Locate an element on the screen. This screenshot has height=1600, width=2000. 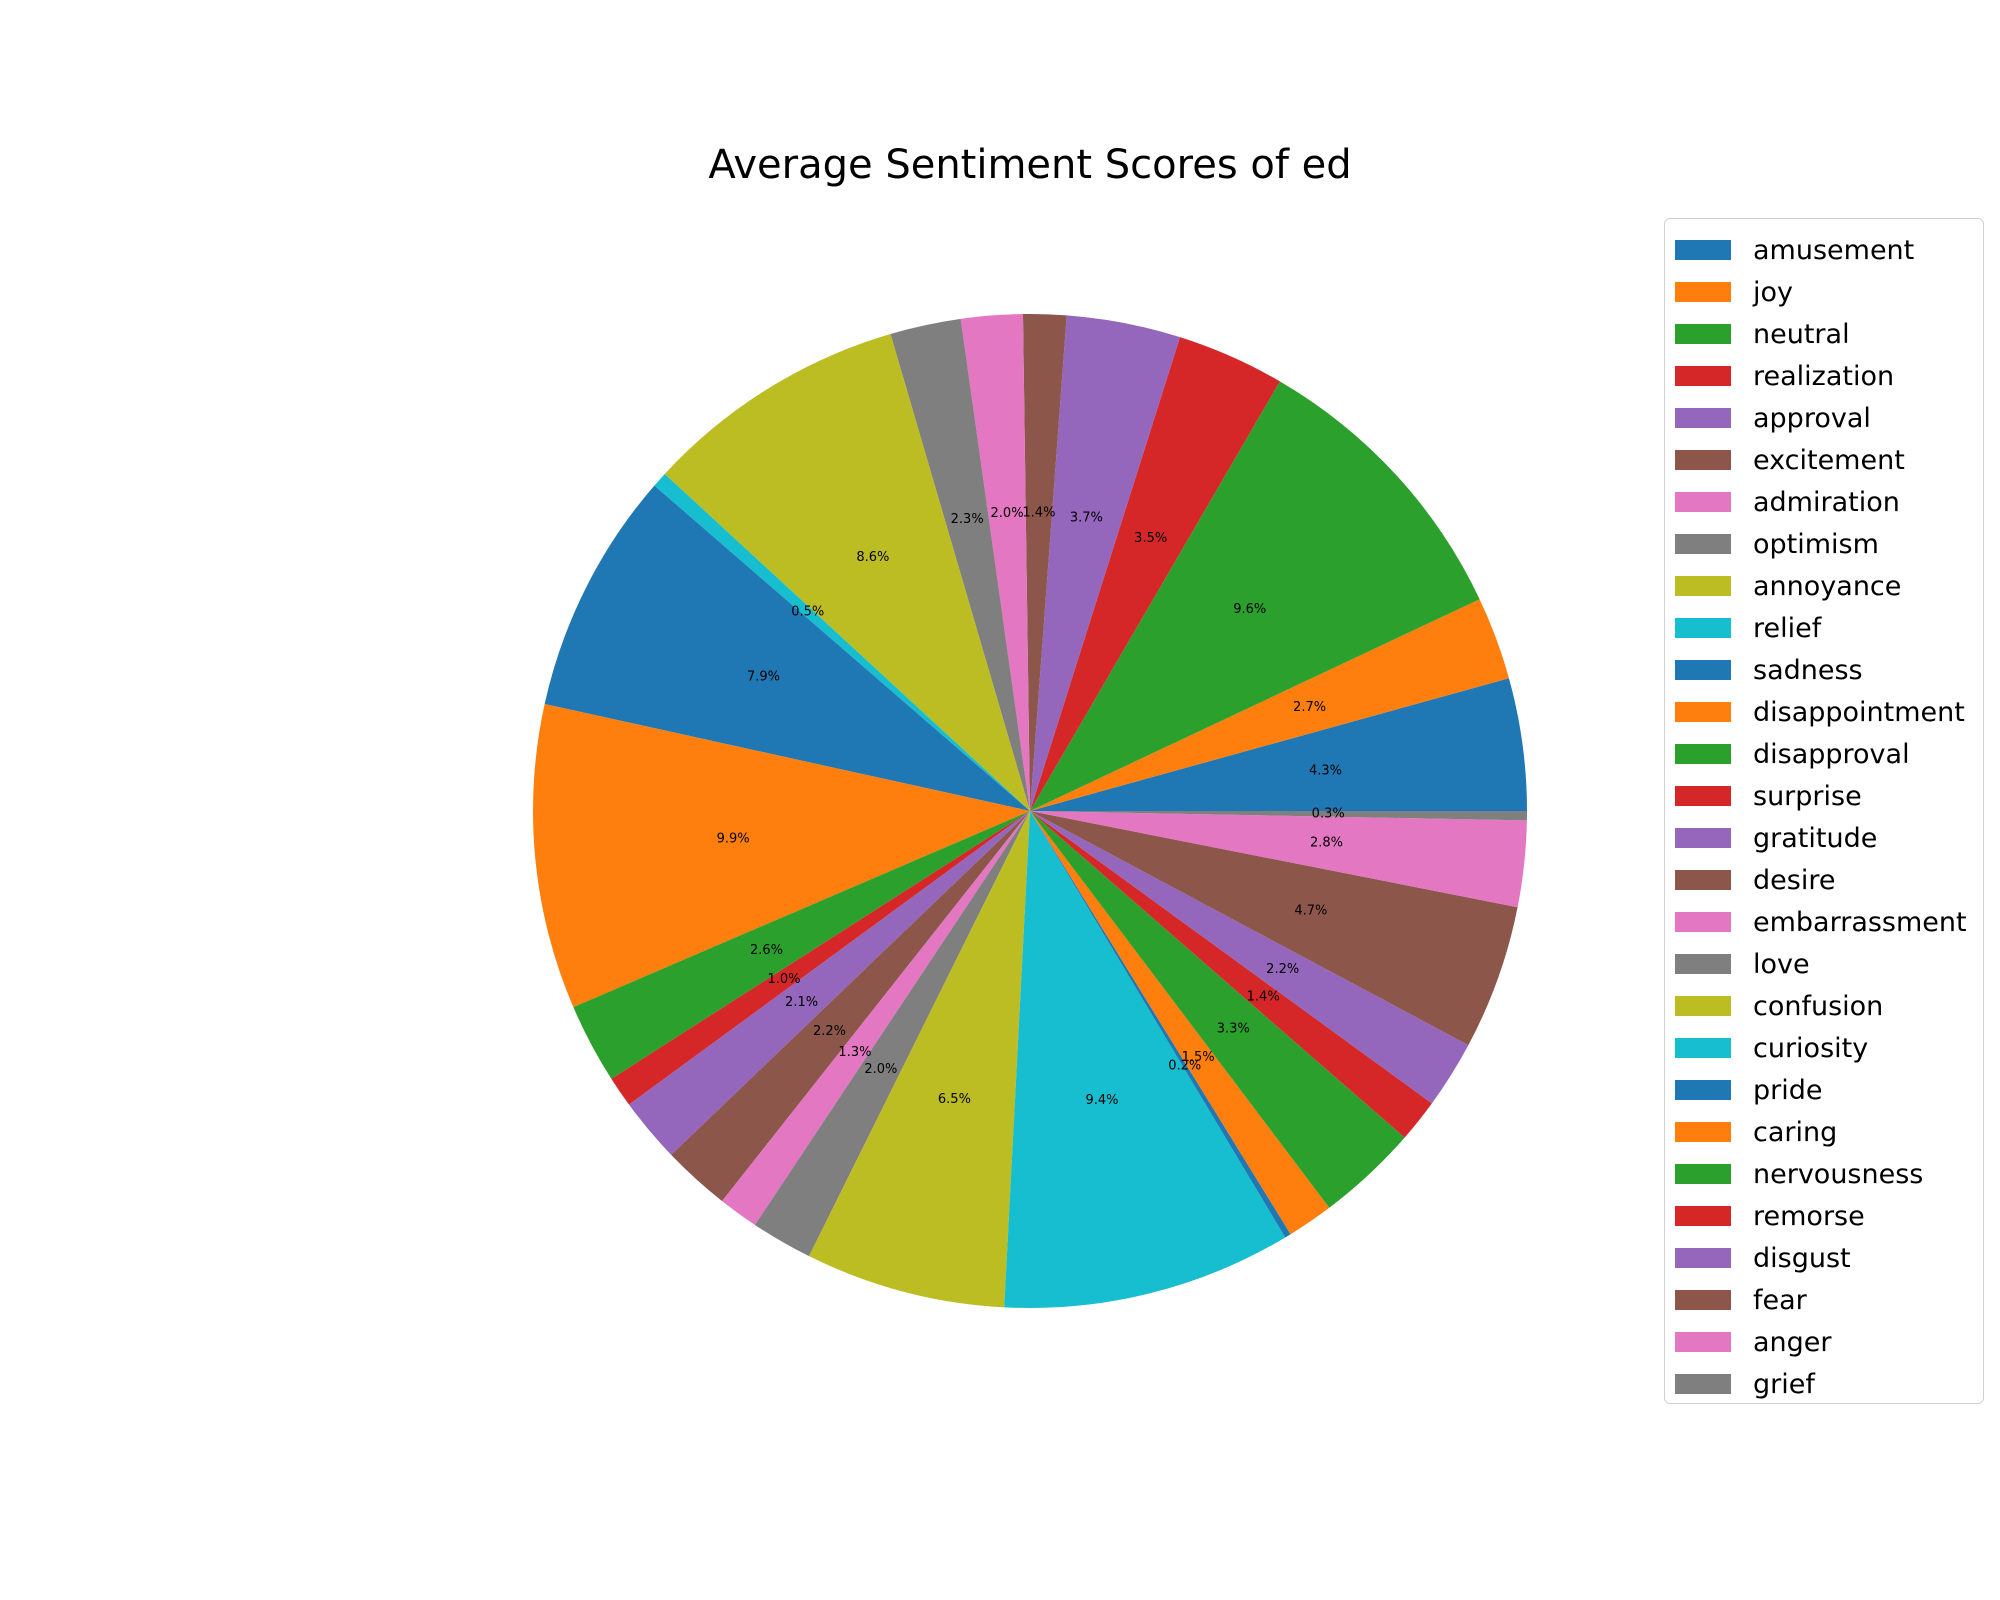
pie-slice-desire is located at coordinates (850, 1006).